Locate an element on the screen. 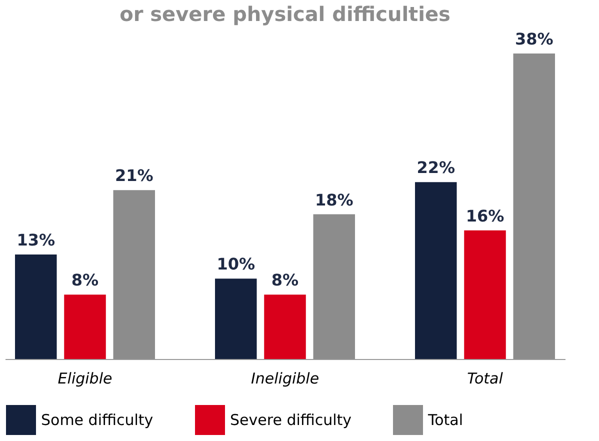 This screenshot has height=441, width=599. x-tick-label: Ineligible is located at coordinates (285, 379).